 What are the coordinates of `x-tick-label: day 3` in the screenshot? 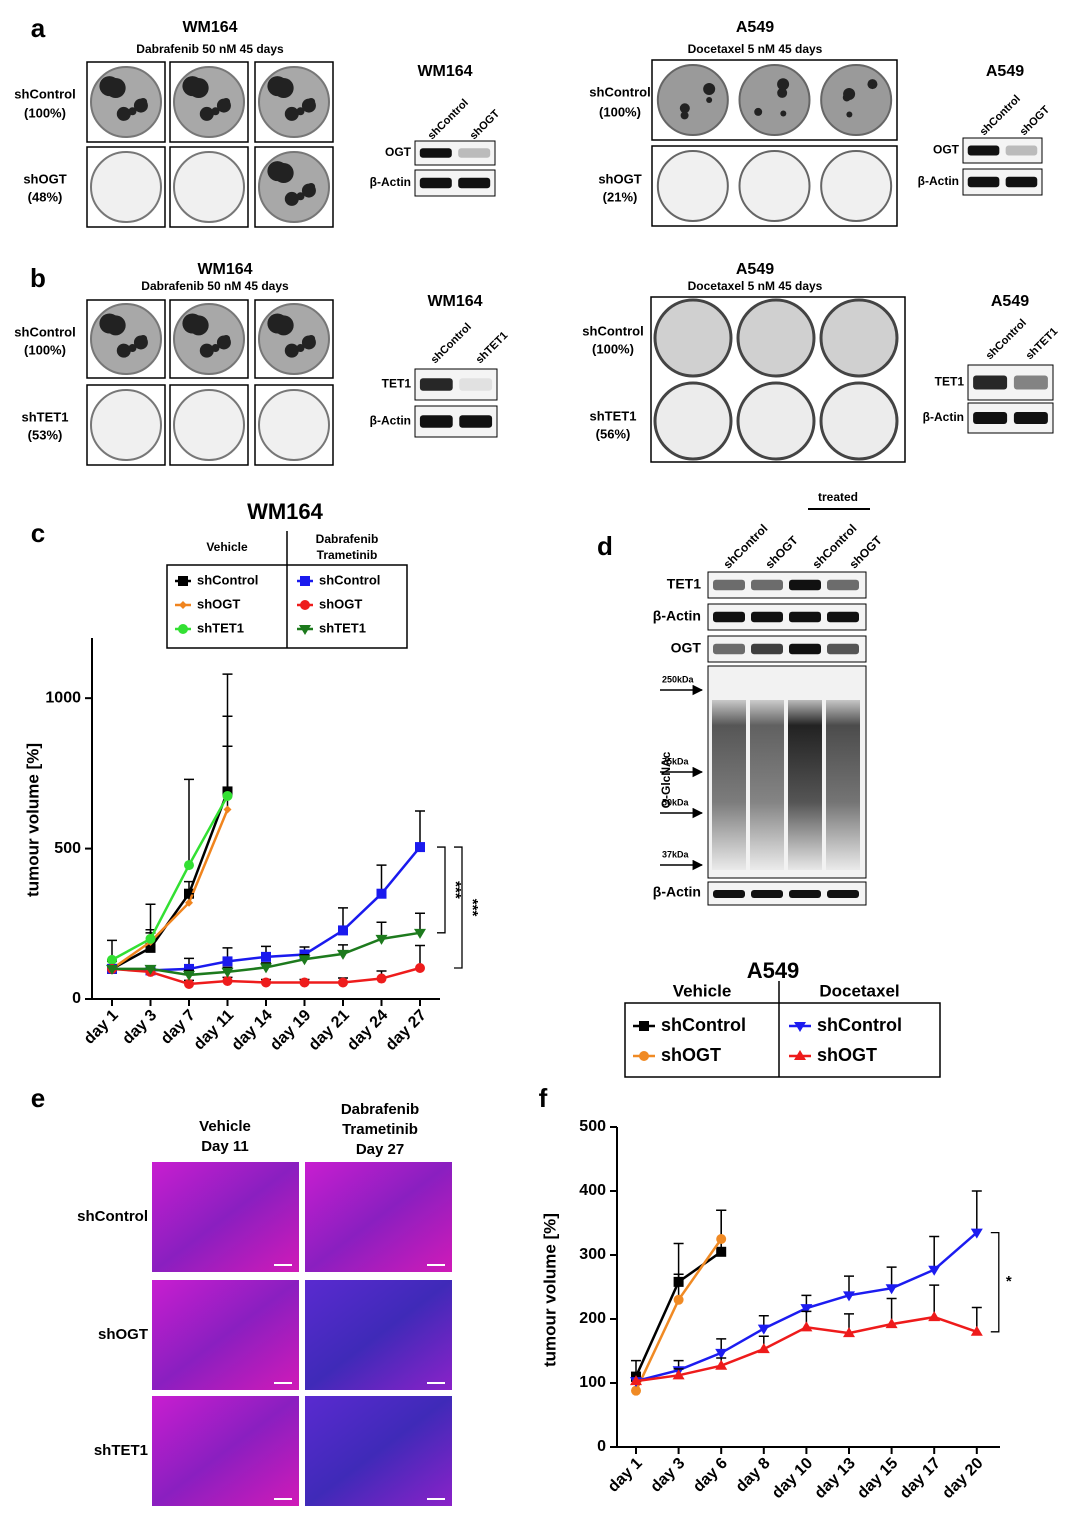 It's located at (139, 1027).